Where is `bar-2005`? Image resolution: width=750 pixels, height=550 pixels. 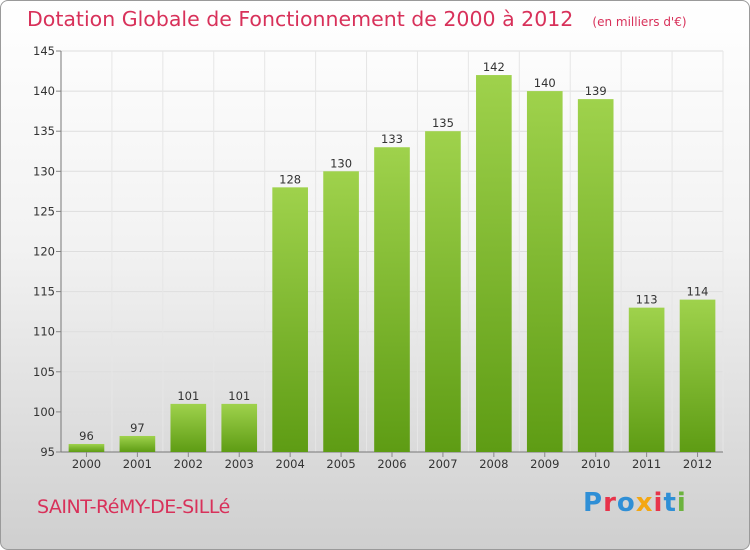 bar-2005 is located at coordinates (341, 312).